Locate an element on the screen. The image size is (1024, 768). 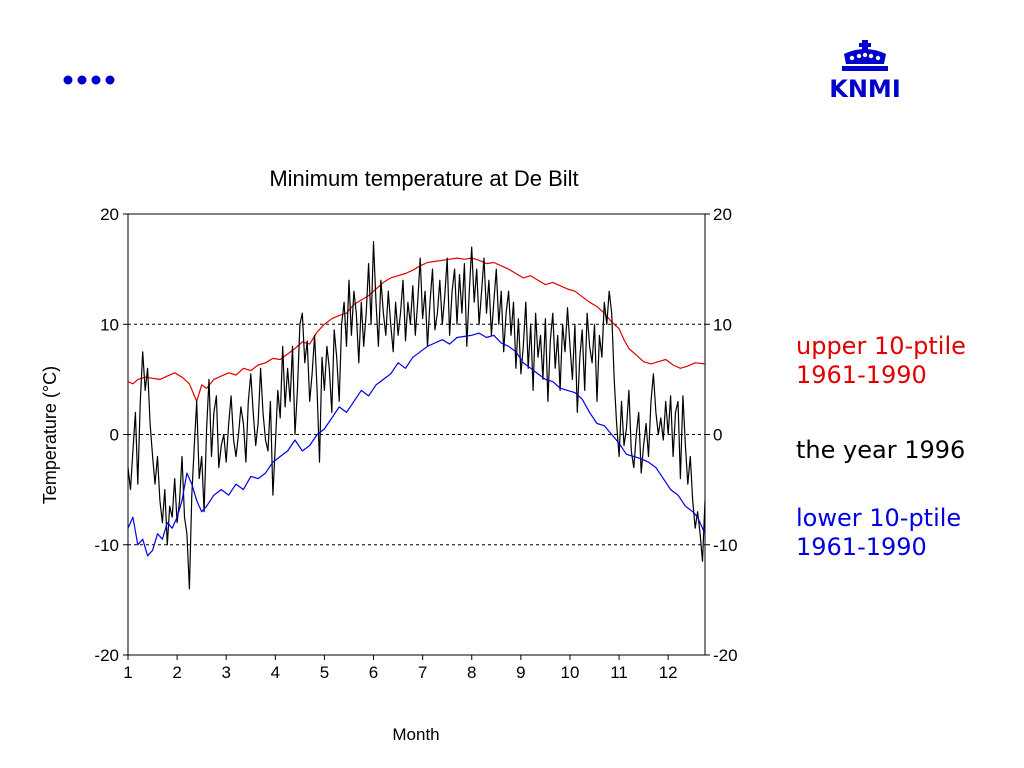
legend-lower: lower 10-ptile 1961-1990 is located at coordinates (878, 533).